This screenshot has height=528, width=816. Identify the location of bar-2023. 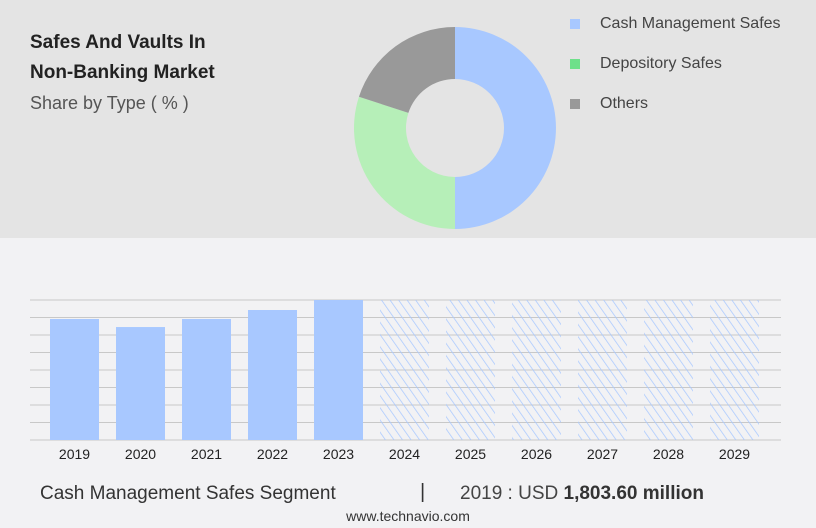
(338, 370).